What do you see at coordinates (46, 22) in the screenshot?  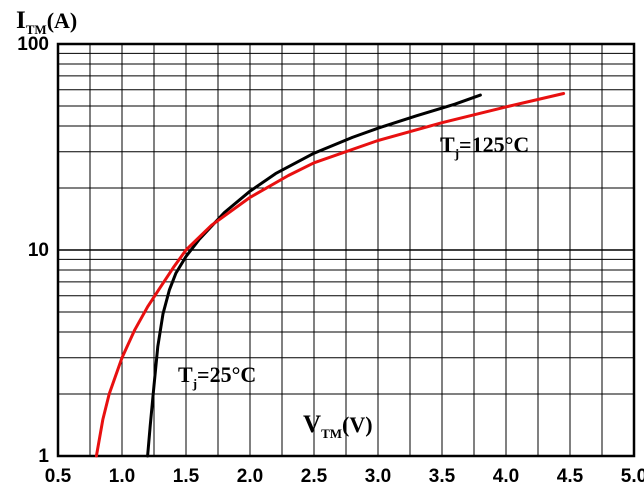 I see `y-axis-title: ITM(A)` at bounding box center [46, 22].